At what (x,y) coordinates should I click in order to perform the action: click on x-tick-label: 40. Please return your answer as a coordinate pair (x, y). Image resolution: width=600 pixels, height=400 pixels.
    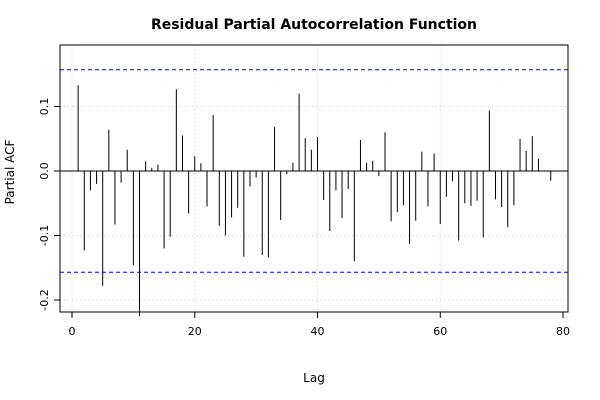
    Looking at the image, I should click on (318, 331).